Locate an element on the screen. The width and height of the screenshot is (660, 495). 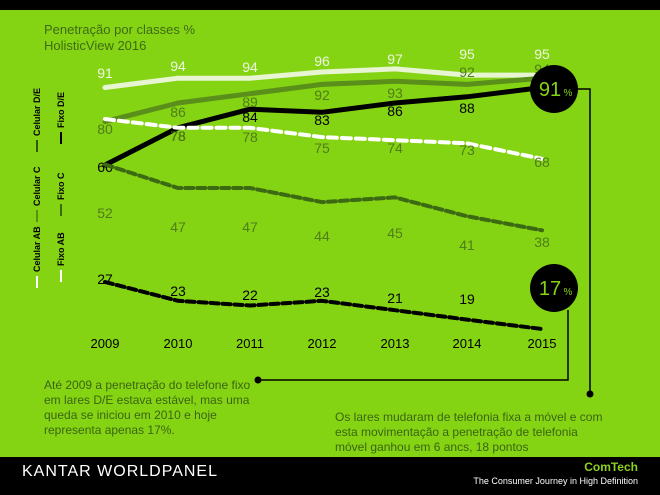
series-line-fixo-ab is located at coordinates (323, 139).